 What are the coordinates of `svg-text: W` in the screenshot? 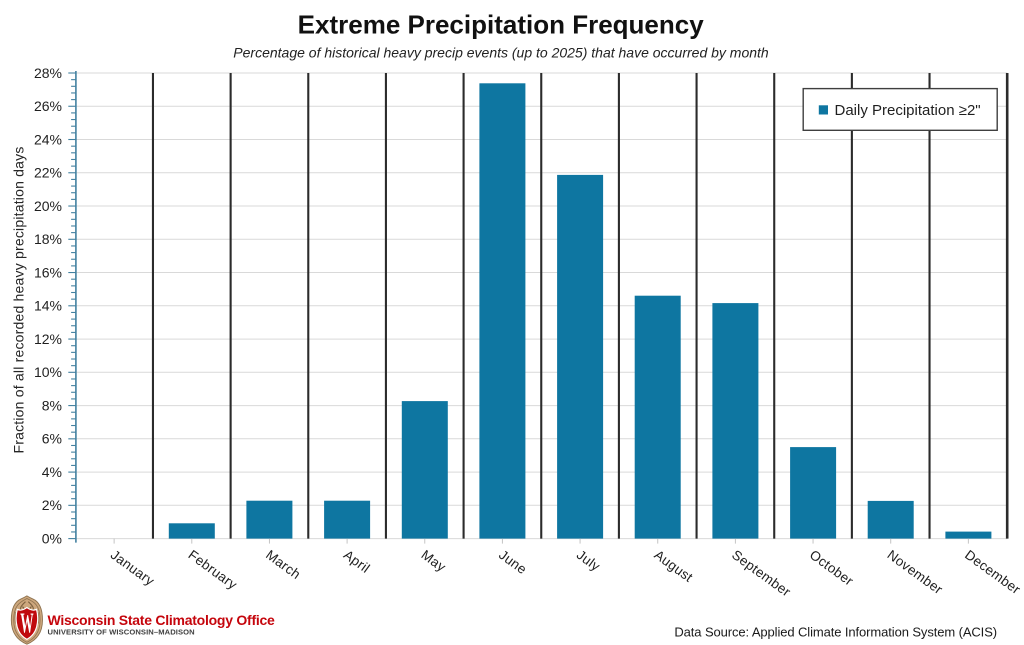 It's located at (26, 623).